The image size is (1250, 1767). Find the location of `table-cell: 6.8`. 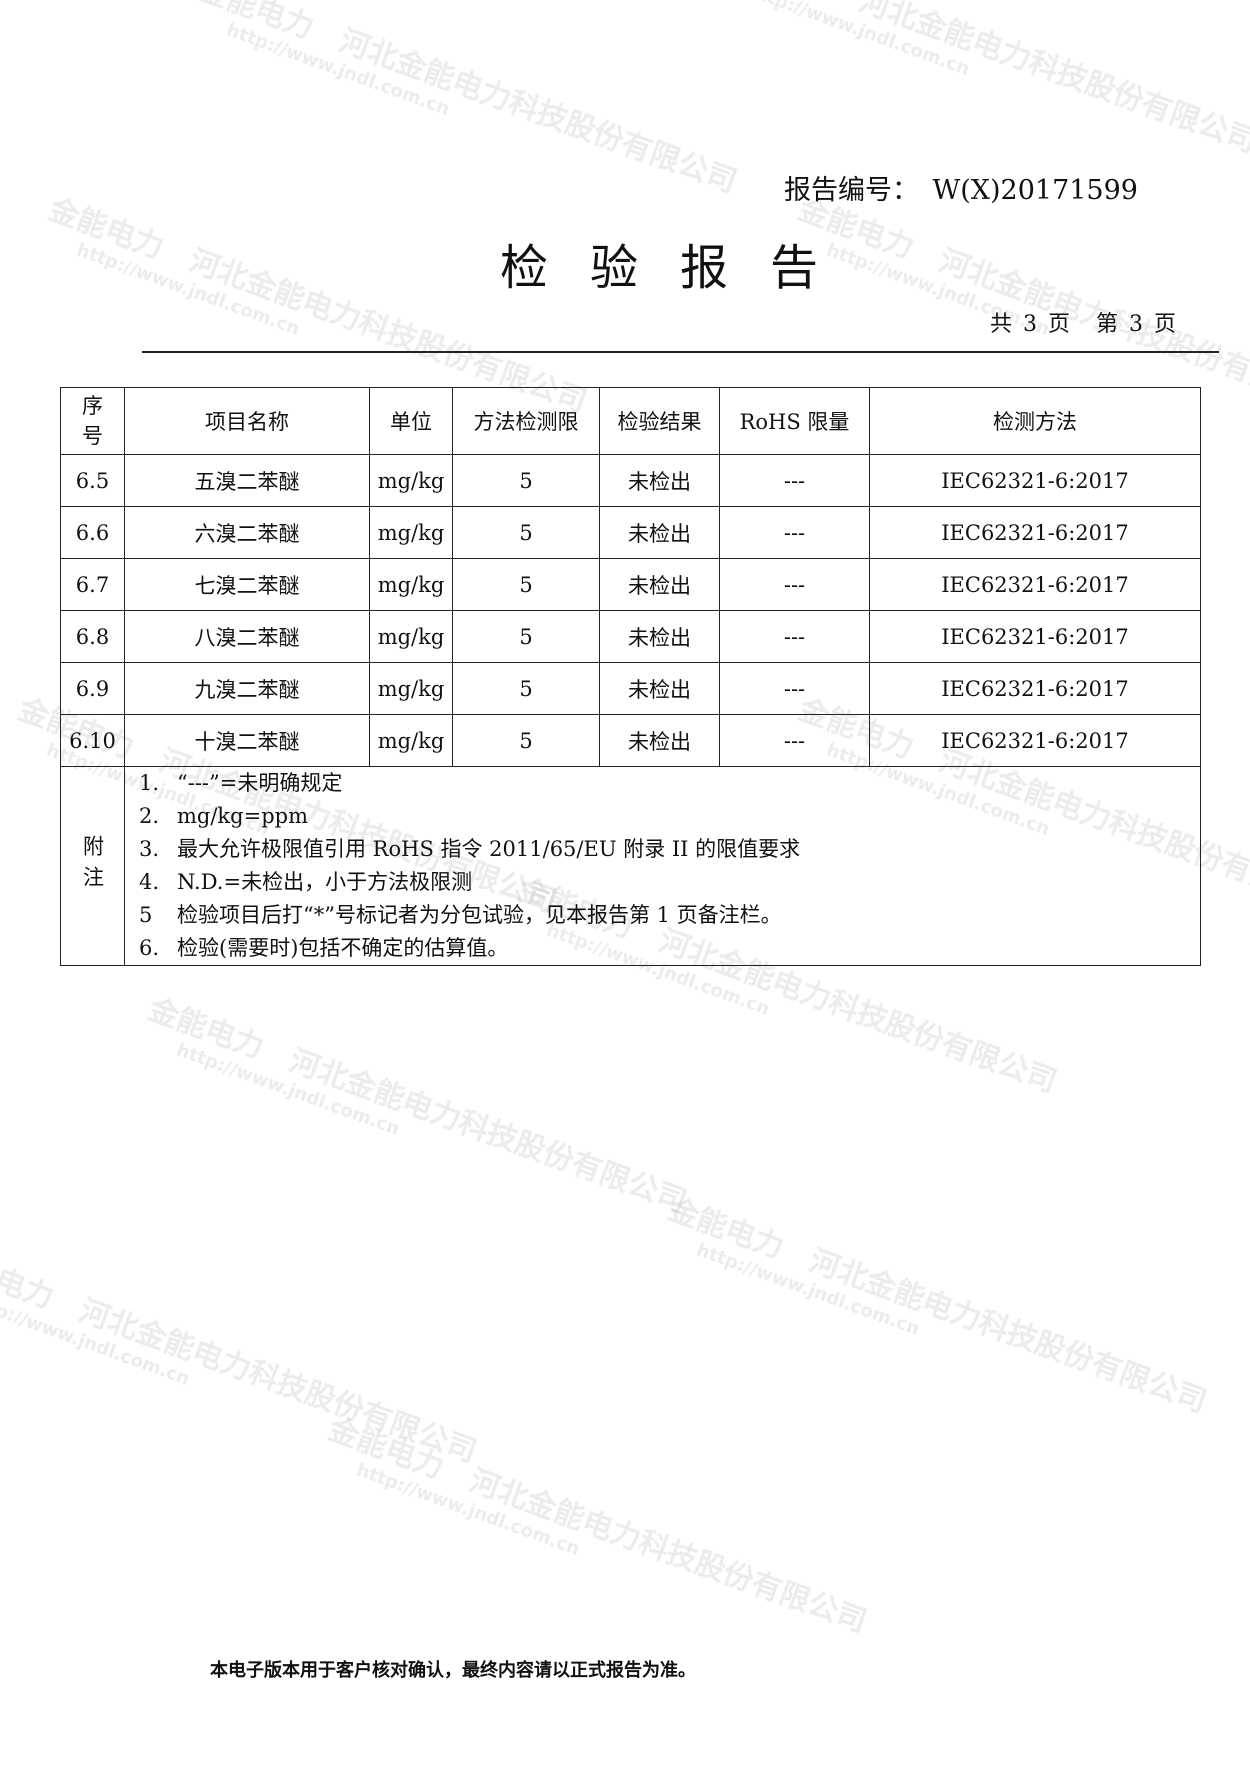

table-cell: 6.8 is located at coordinates (92, 636).